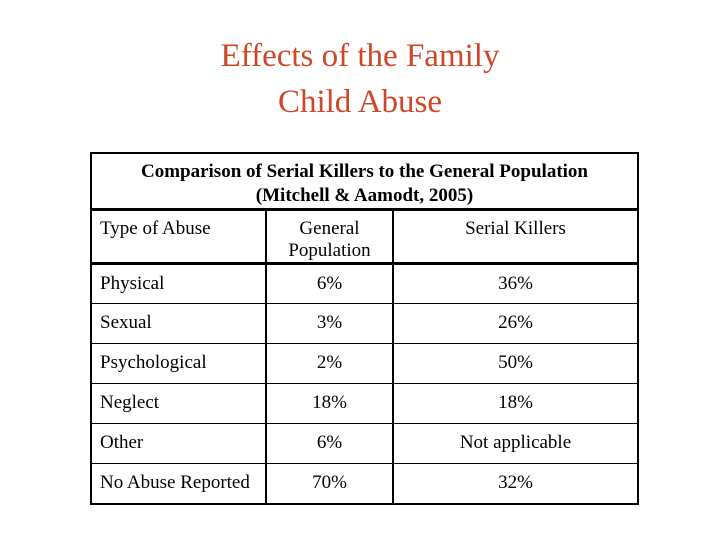  What do you see at coordinates (178, 323) in the screenshot?
I see `cell-type-of-abuse: Sexual` at bounding box center [178, 323].